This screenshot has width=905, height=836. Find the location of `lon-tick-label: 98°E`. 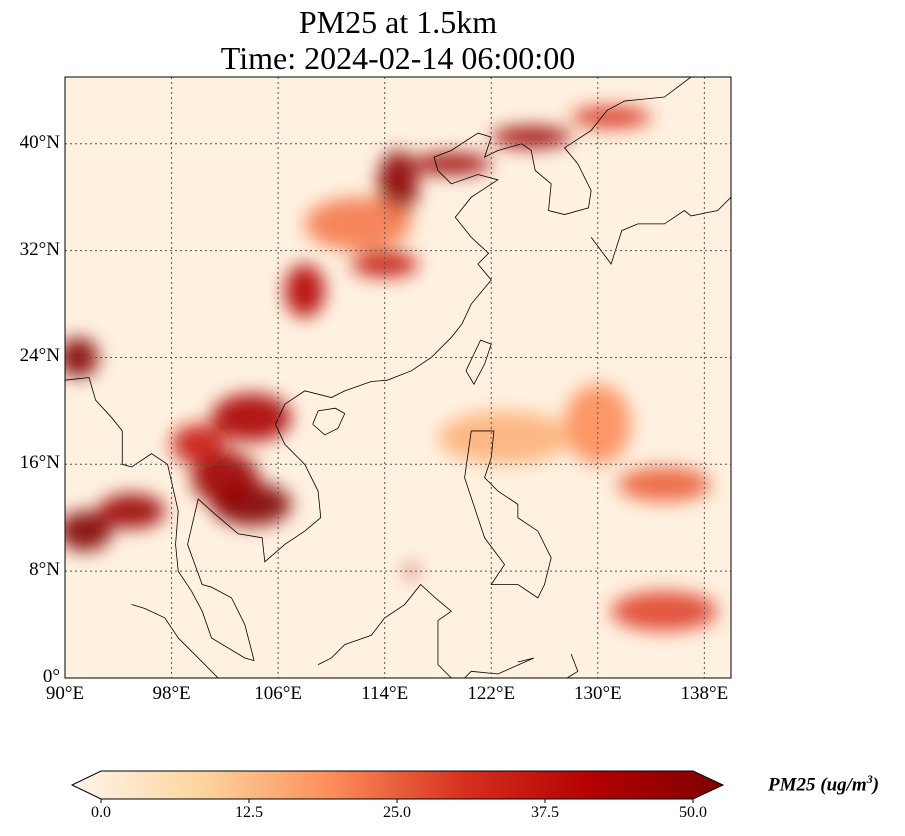

lon-tick-label: 98°E is located at coordinates (171, 693).